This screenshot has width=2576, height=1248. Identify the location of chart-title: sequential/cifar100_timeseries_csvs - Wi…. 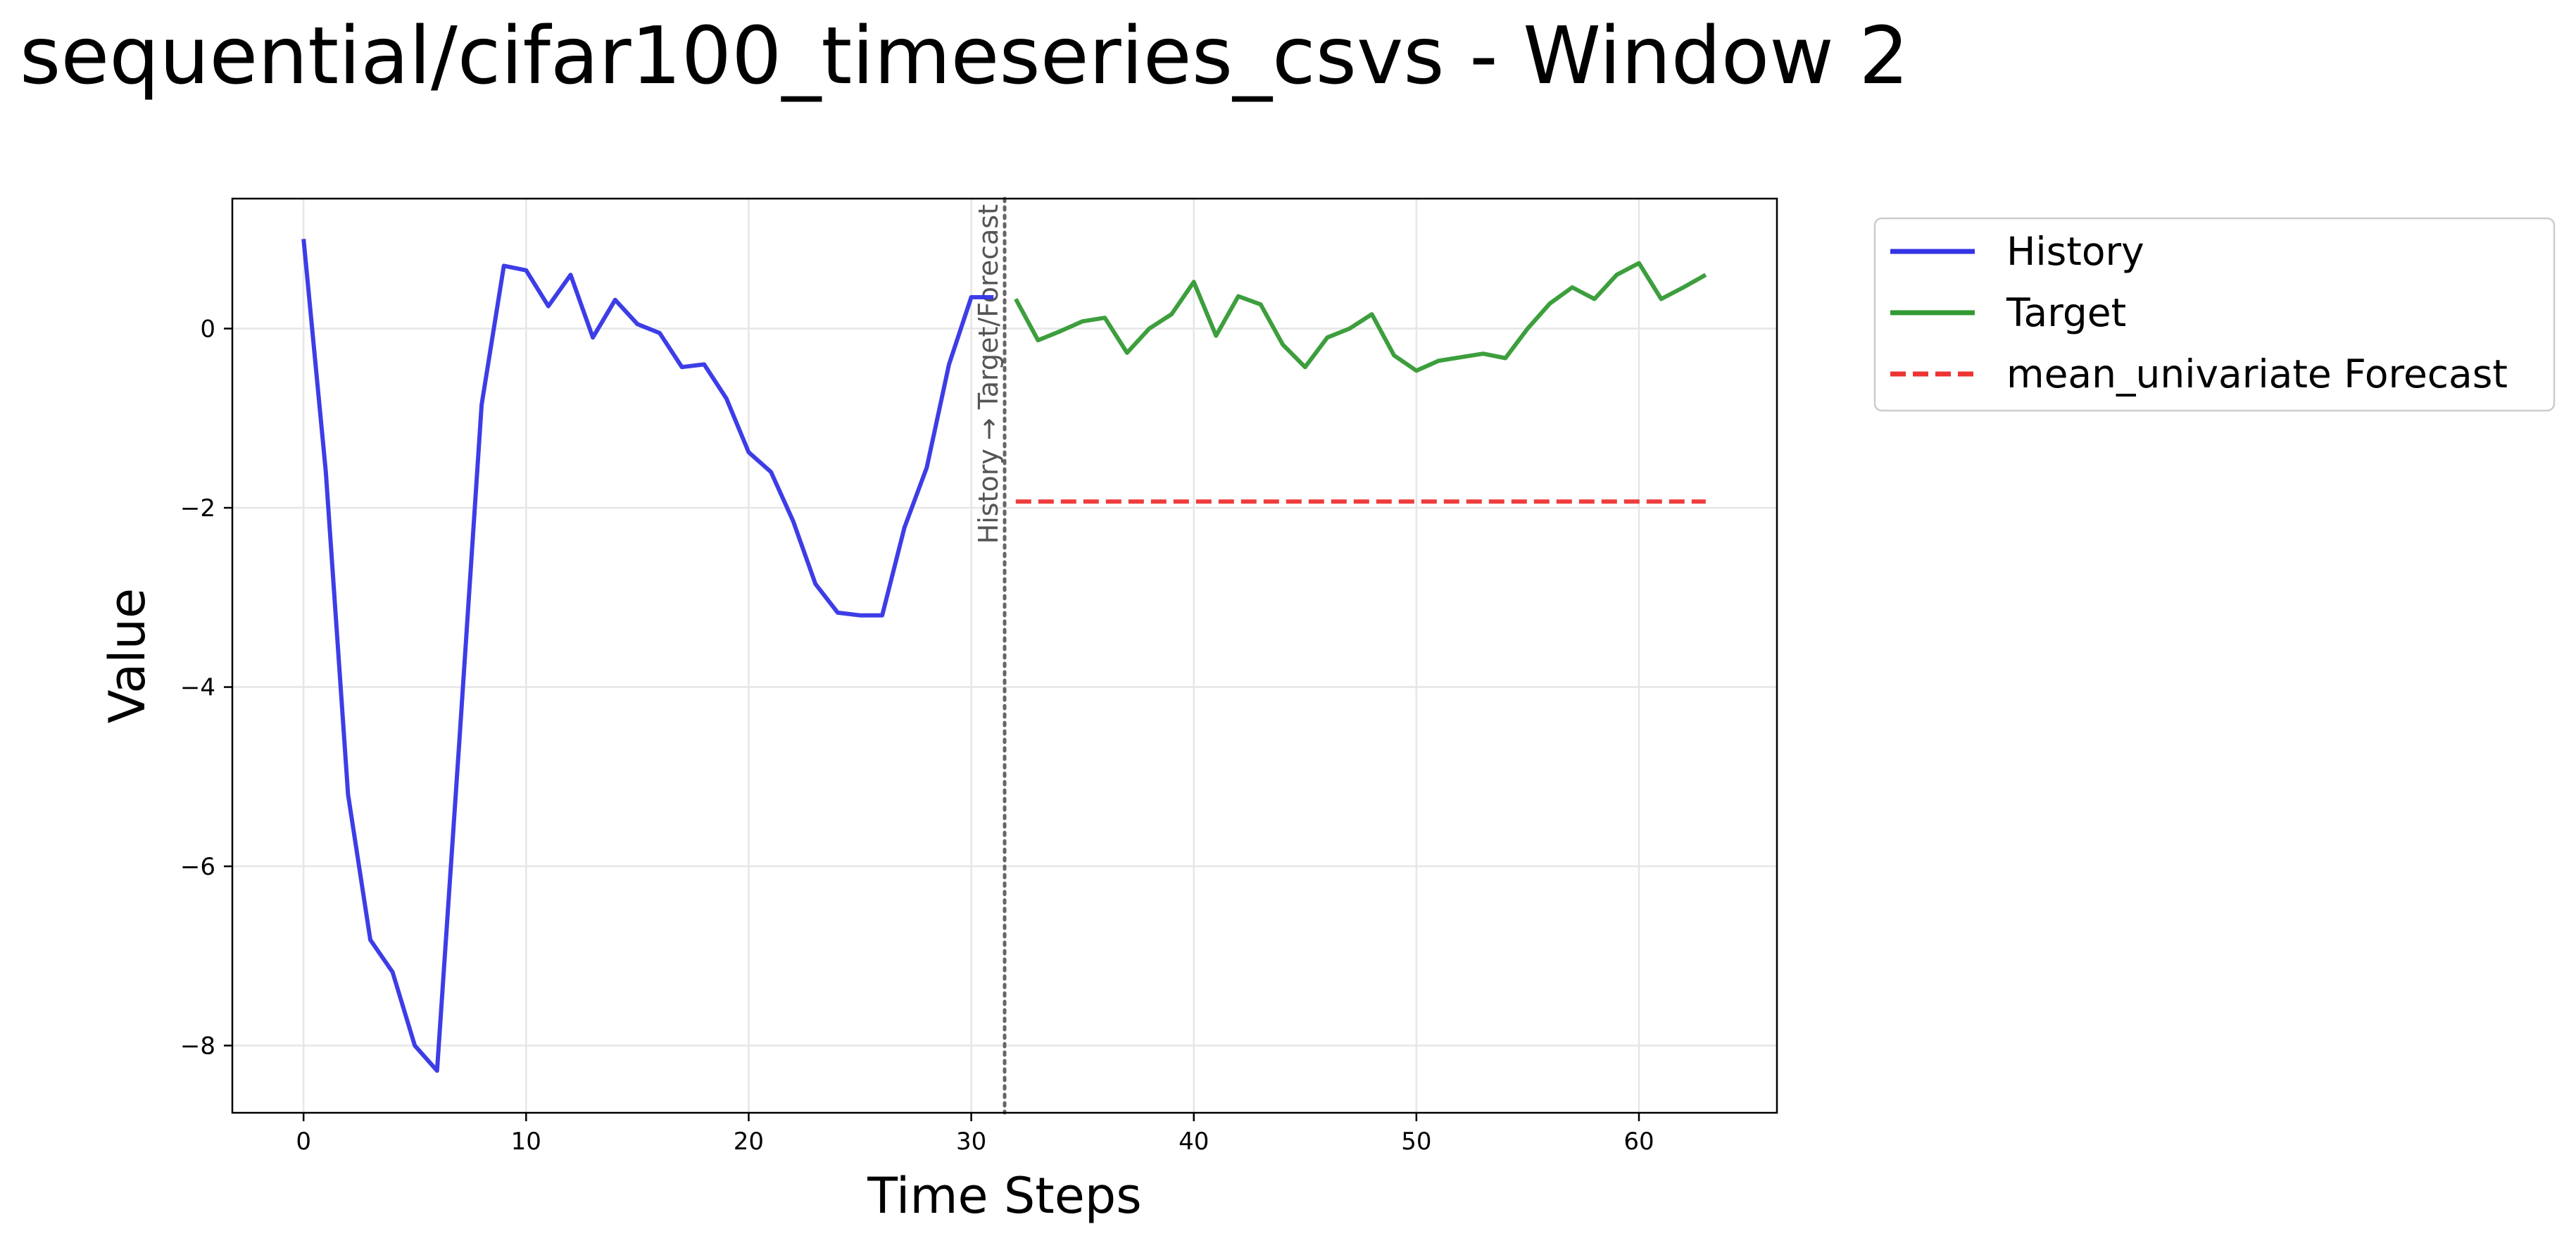
(964, 56).